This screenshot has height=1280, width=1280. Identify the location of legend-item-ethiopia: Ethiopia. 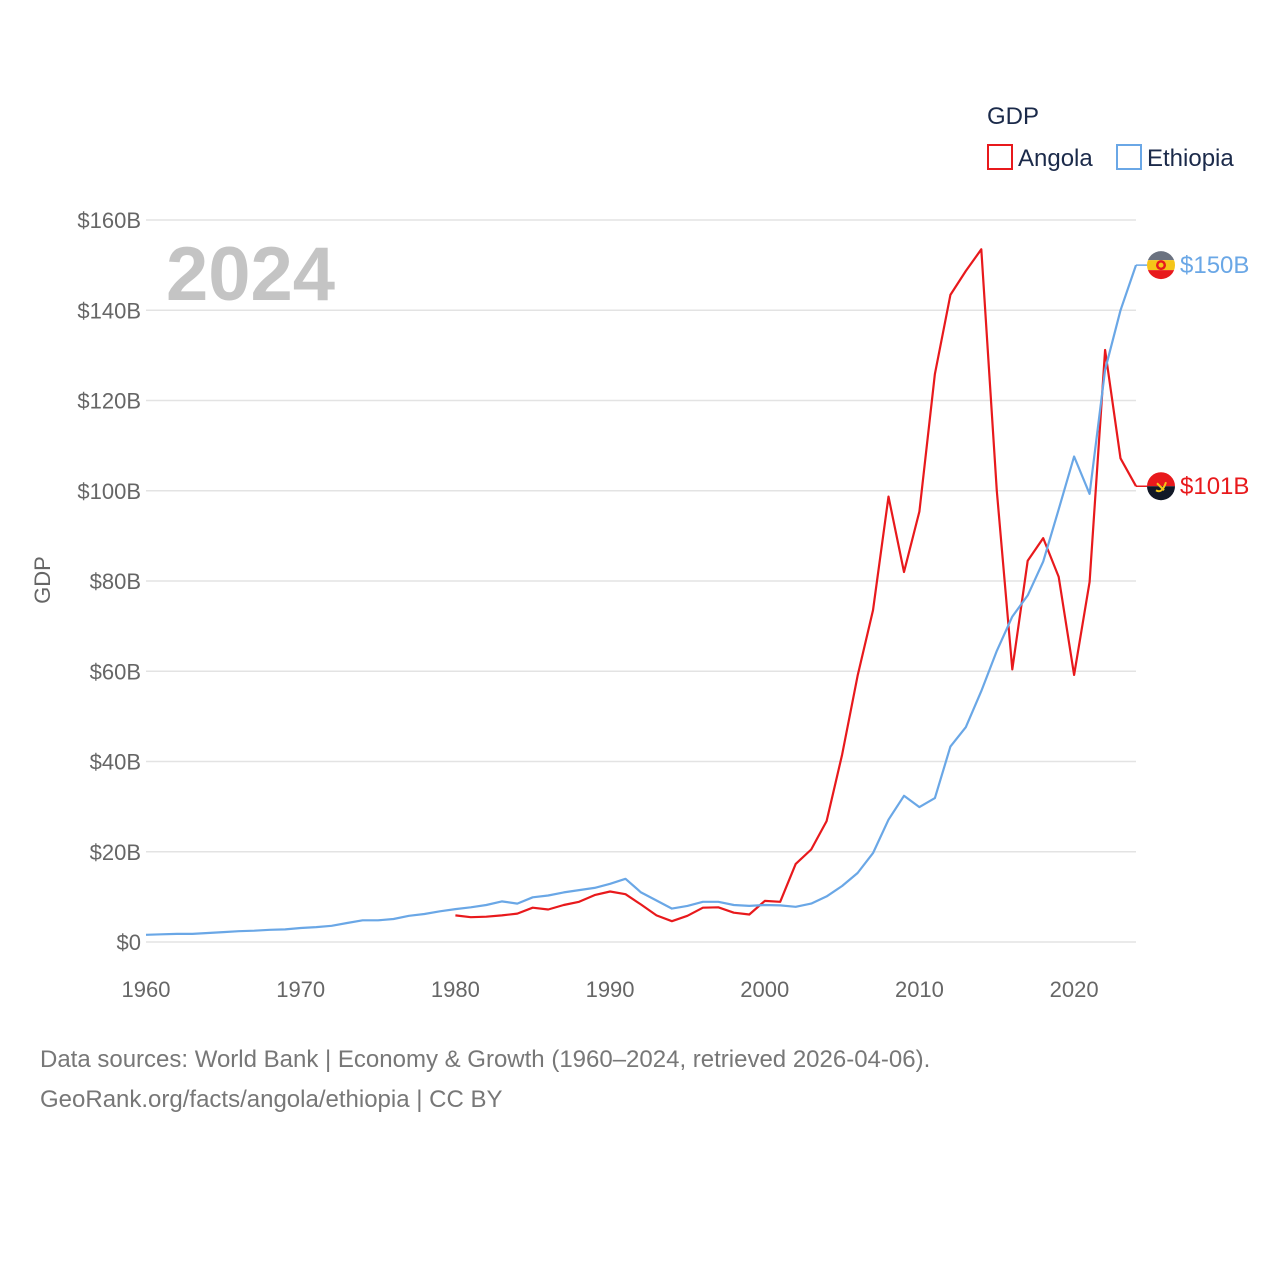
(1175, 158).